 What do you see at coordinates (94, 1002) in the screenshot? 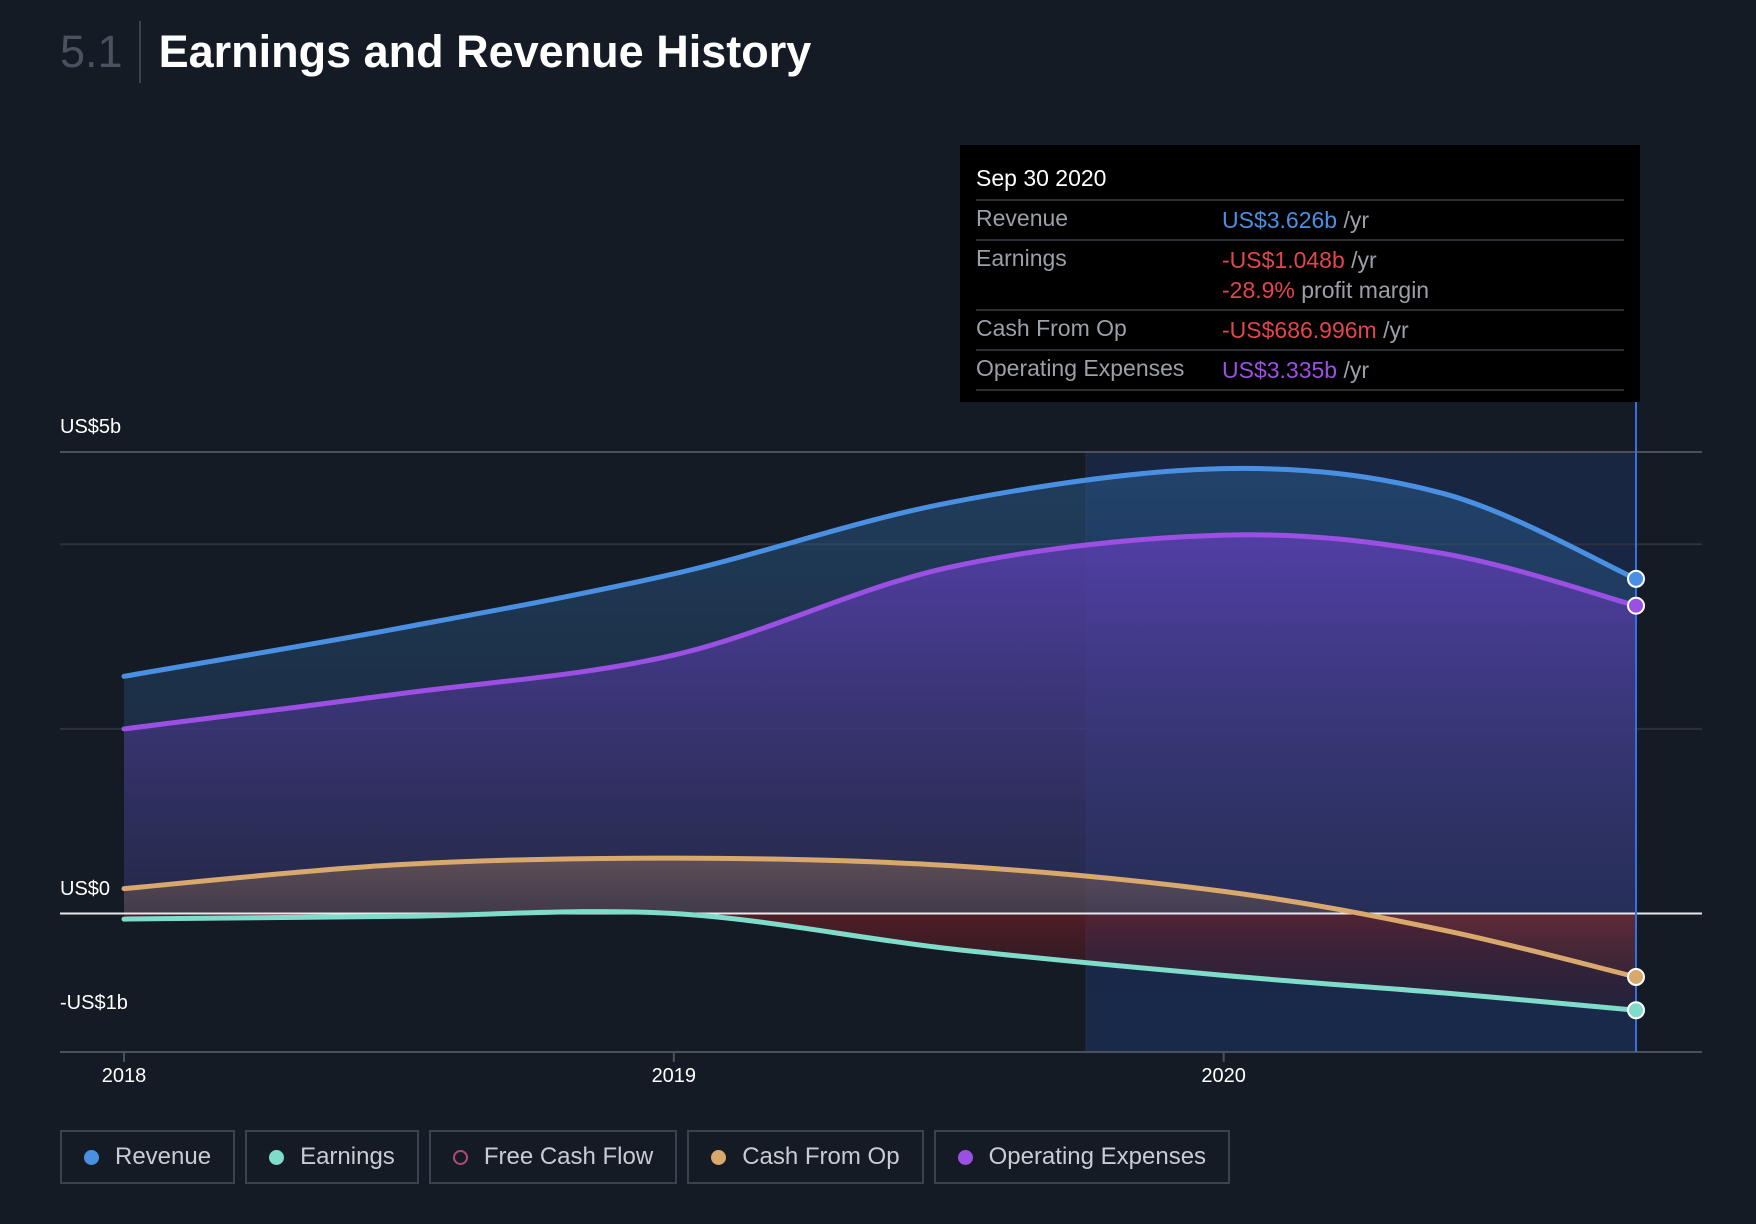
I see `y-tick-label: -US$1b` at bounding box center [94, 1002].